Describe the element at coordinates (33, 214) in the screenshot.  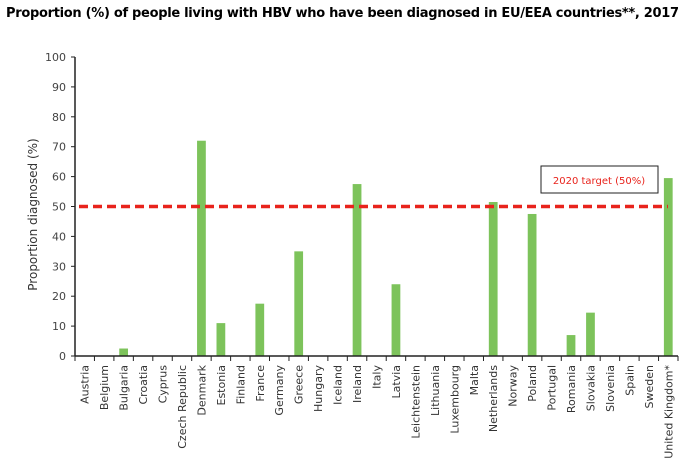
I see `y-axis-label: Proportion diagnosed (%)` at that location.